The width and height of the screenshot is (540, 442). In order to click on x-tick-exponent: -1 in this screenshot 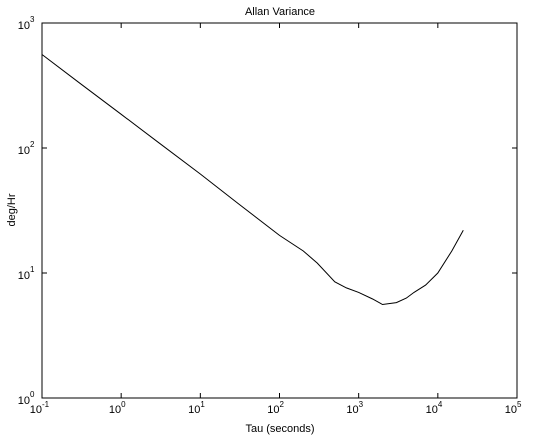, I will do `click(46, 404)`.